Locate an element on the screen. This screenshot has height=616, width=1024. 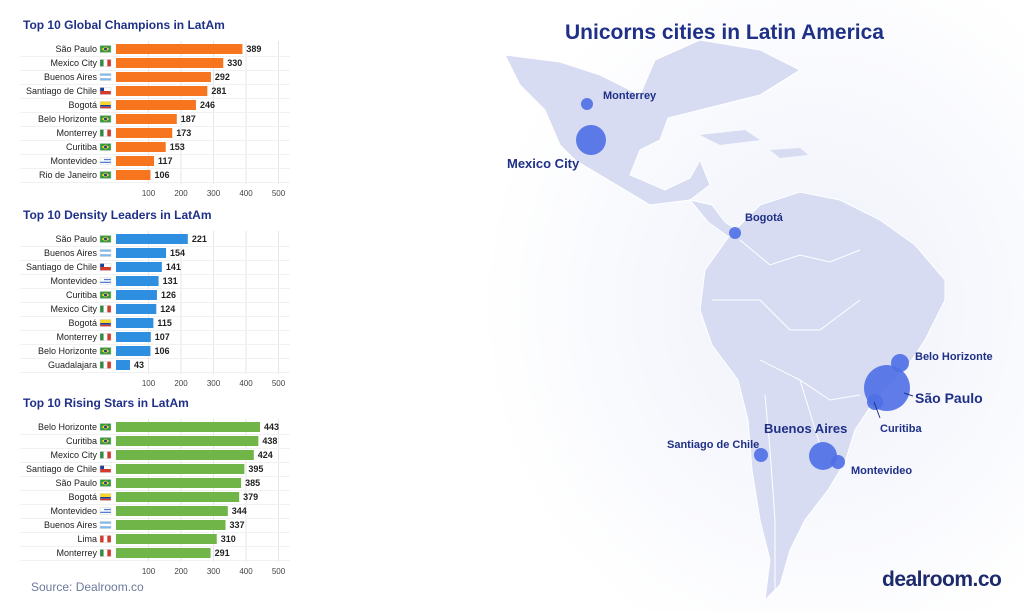
value-label: 310 is located at coordinates (228, 539).